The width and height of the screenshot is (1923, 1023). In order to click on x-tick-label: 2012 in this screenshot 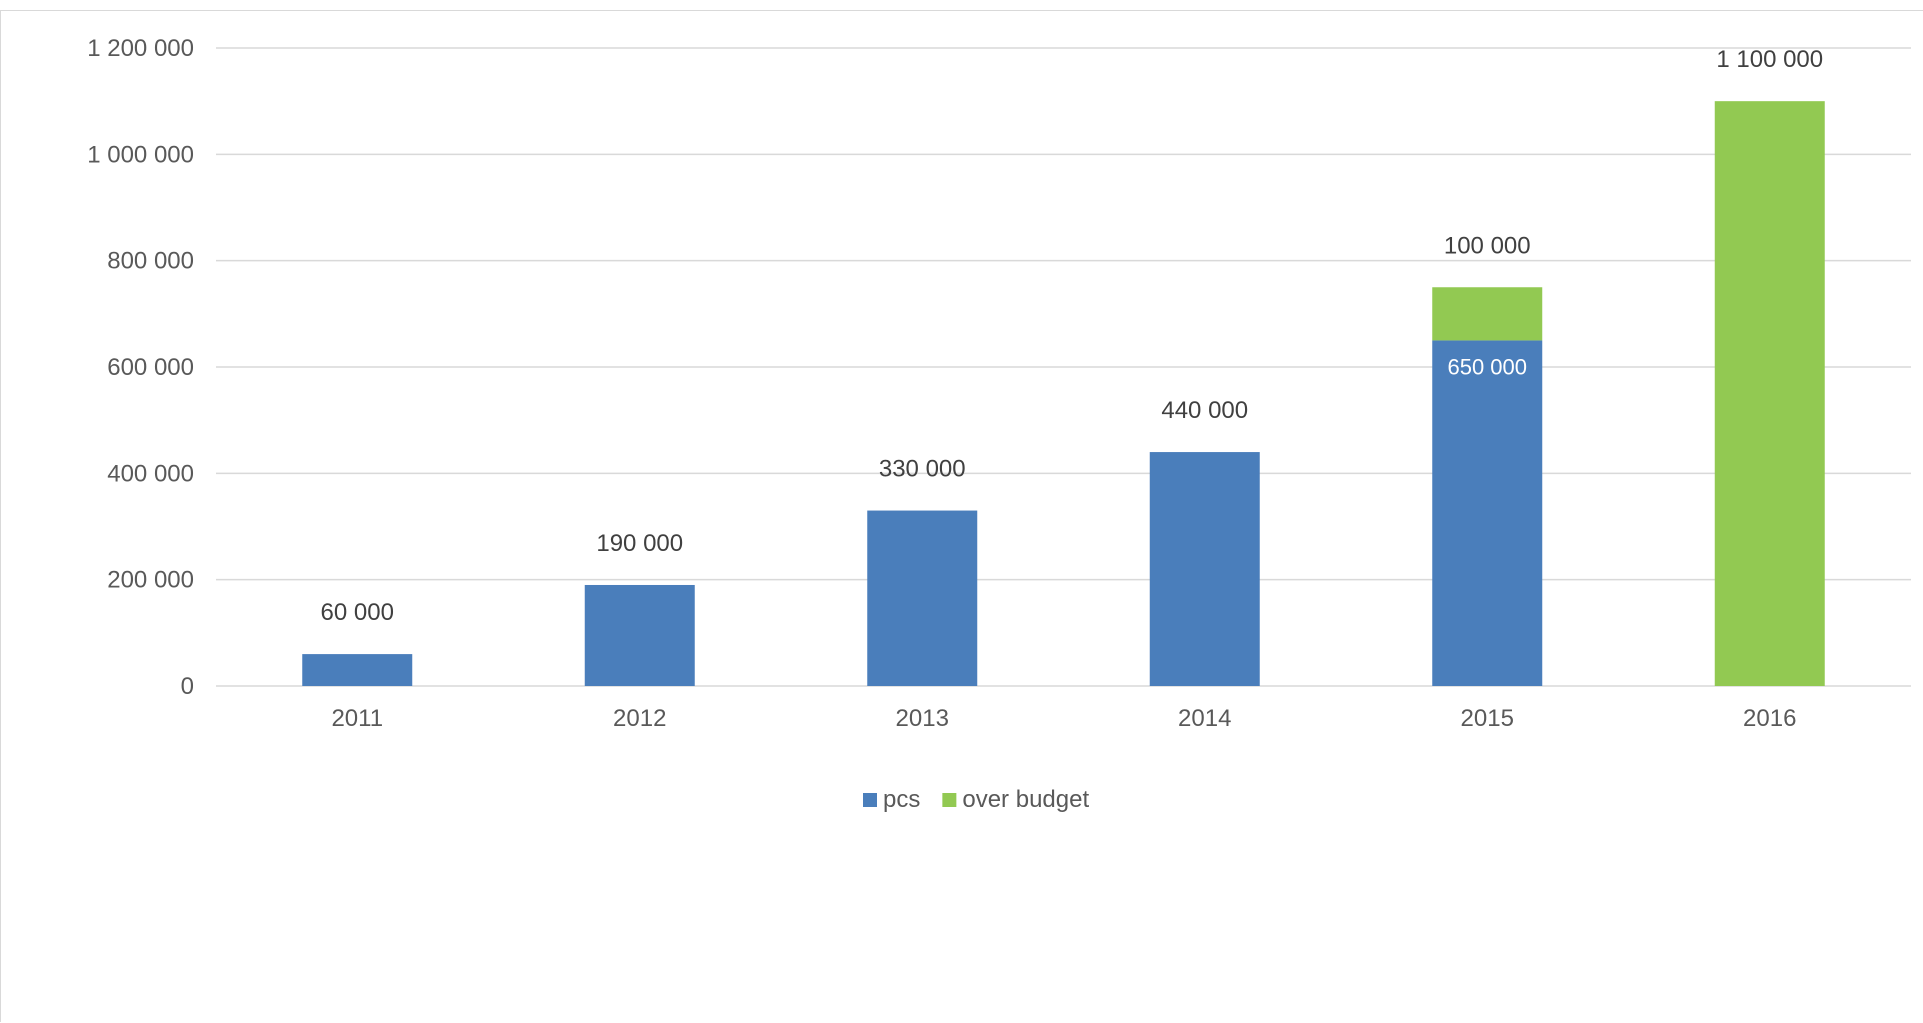, I will do `click(639, 718)`.